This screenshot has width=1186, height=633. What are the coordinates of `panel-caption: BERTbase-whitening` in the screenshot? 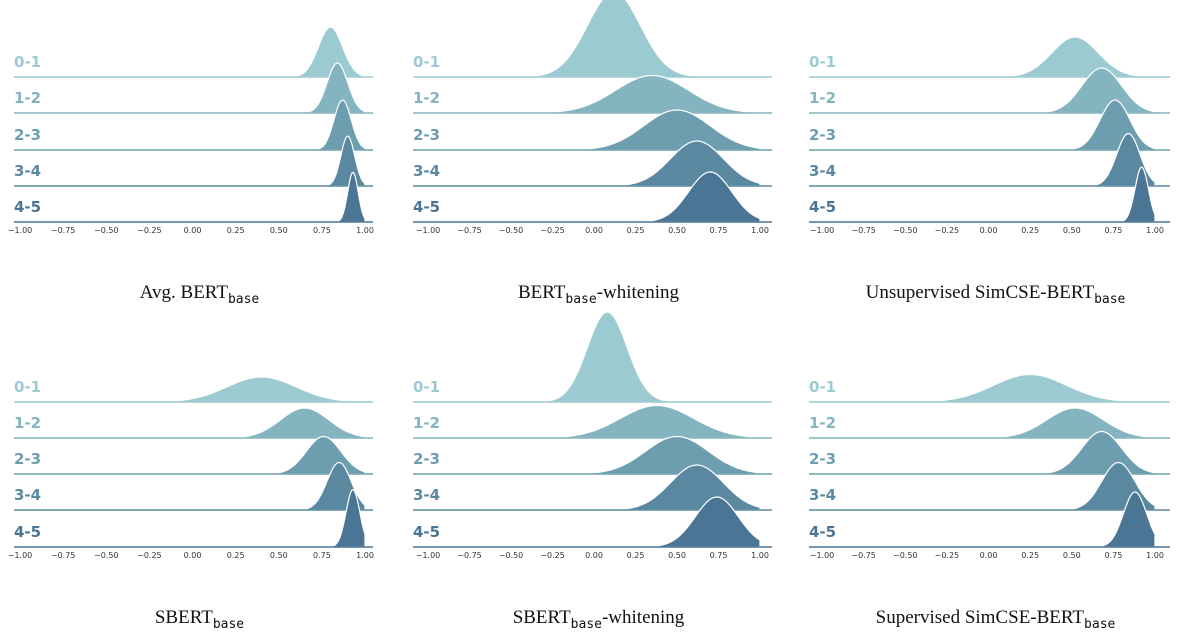 It's located at (599, 294).